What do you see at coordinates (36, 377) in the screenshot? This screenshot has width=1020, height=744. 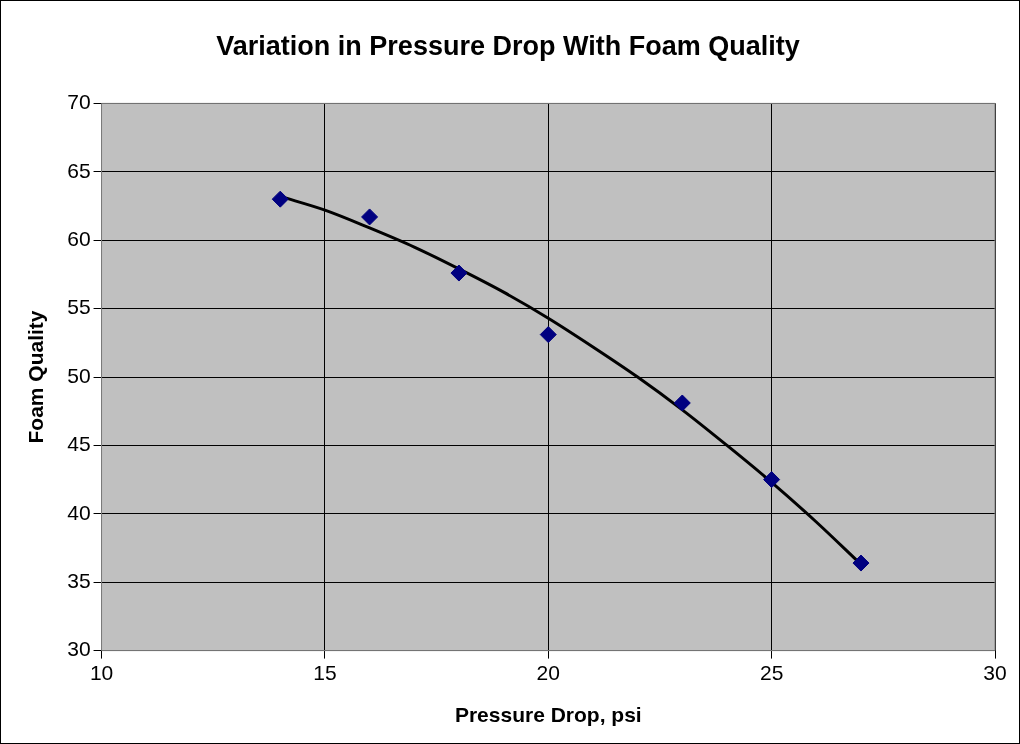 I see `y-axis-title: Foam Quality` at bounding box center [36, 377].